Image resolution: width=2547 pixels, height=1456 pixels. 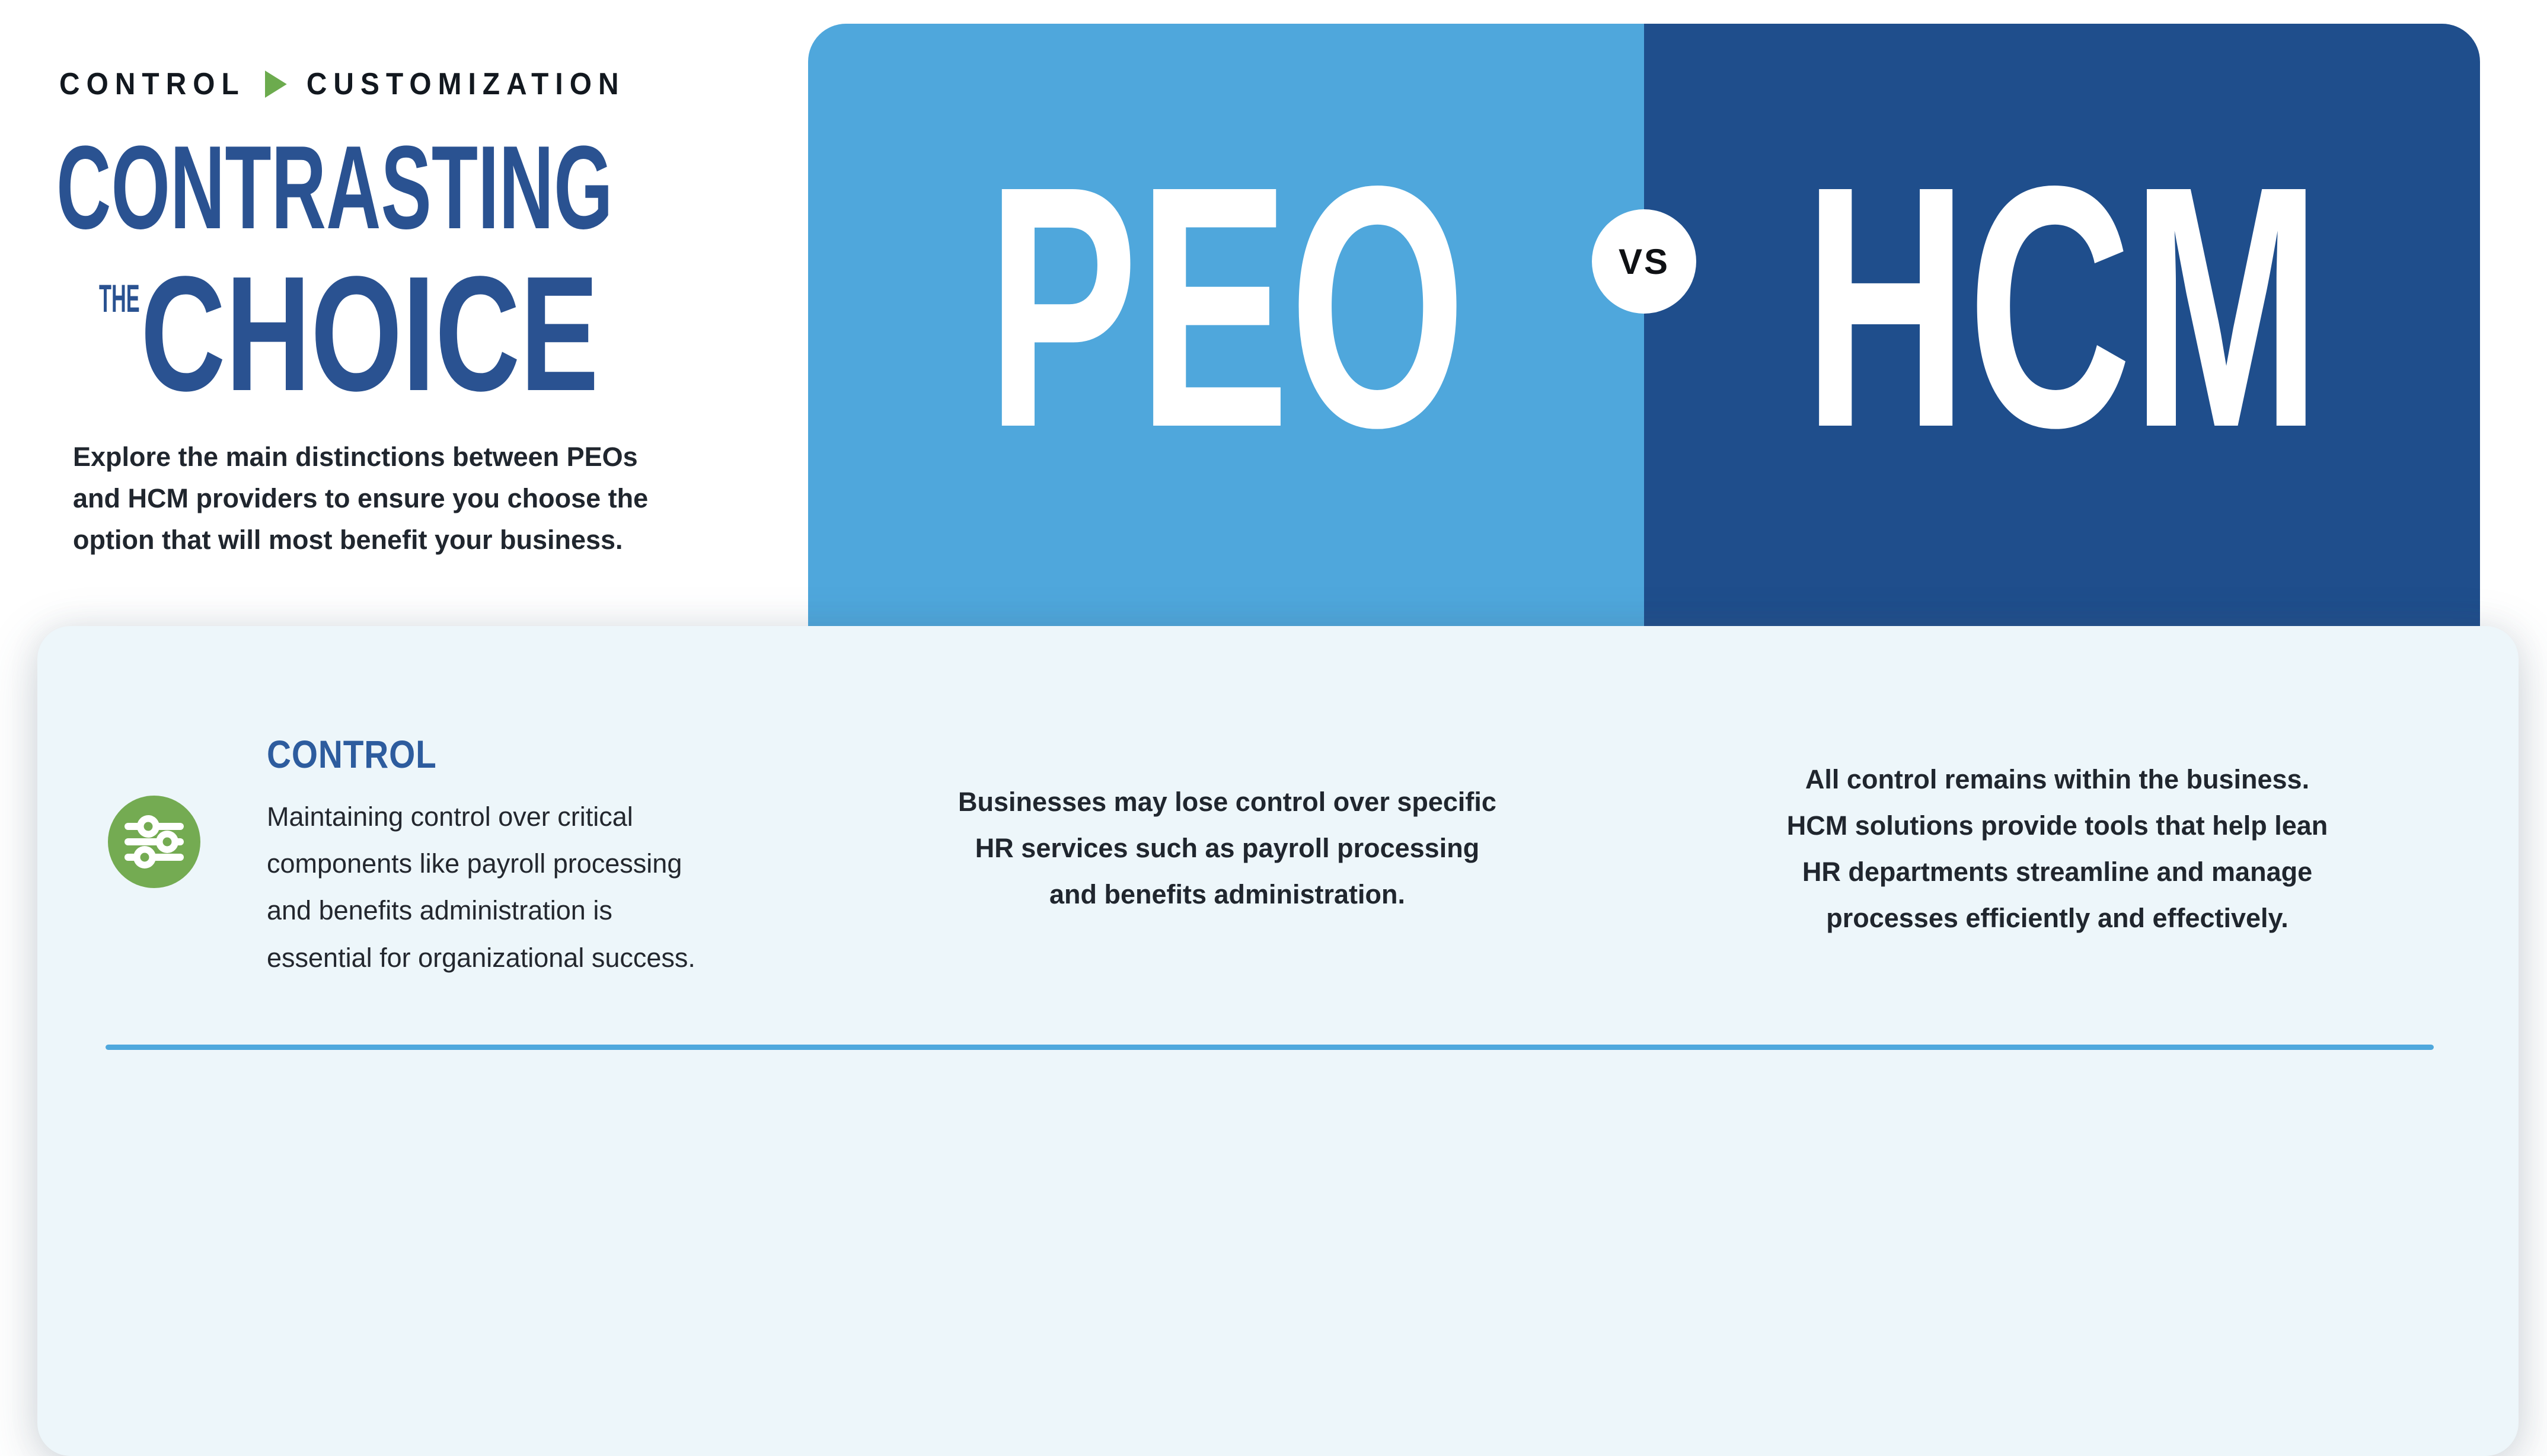 I want to click on sliders-icon, so click(x=154, y=842).